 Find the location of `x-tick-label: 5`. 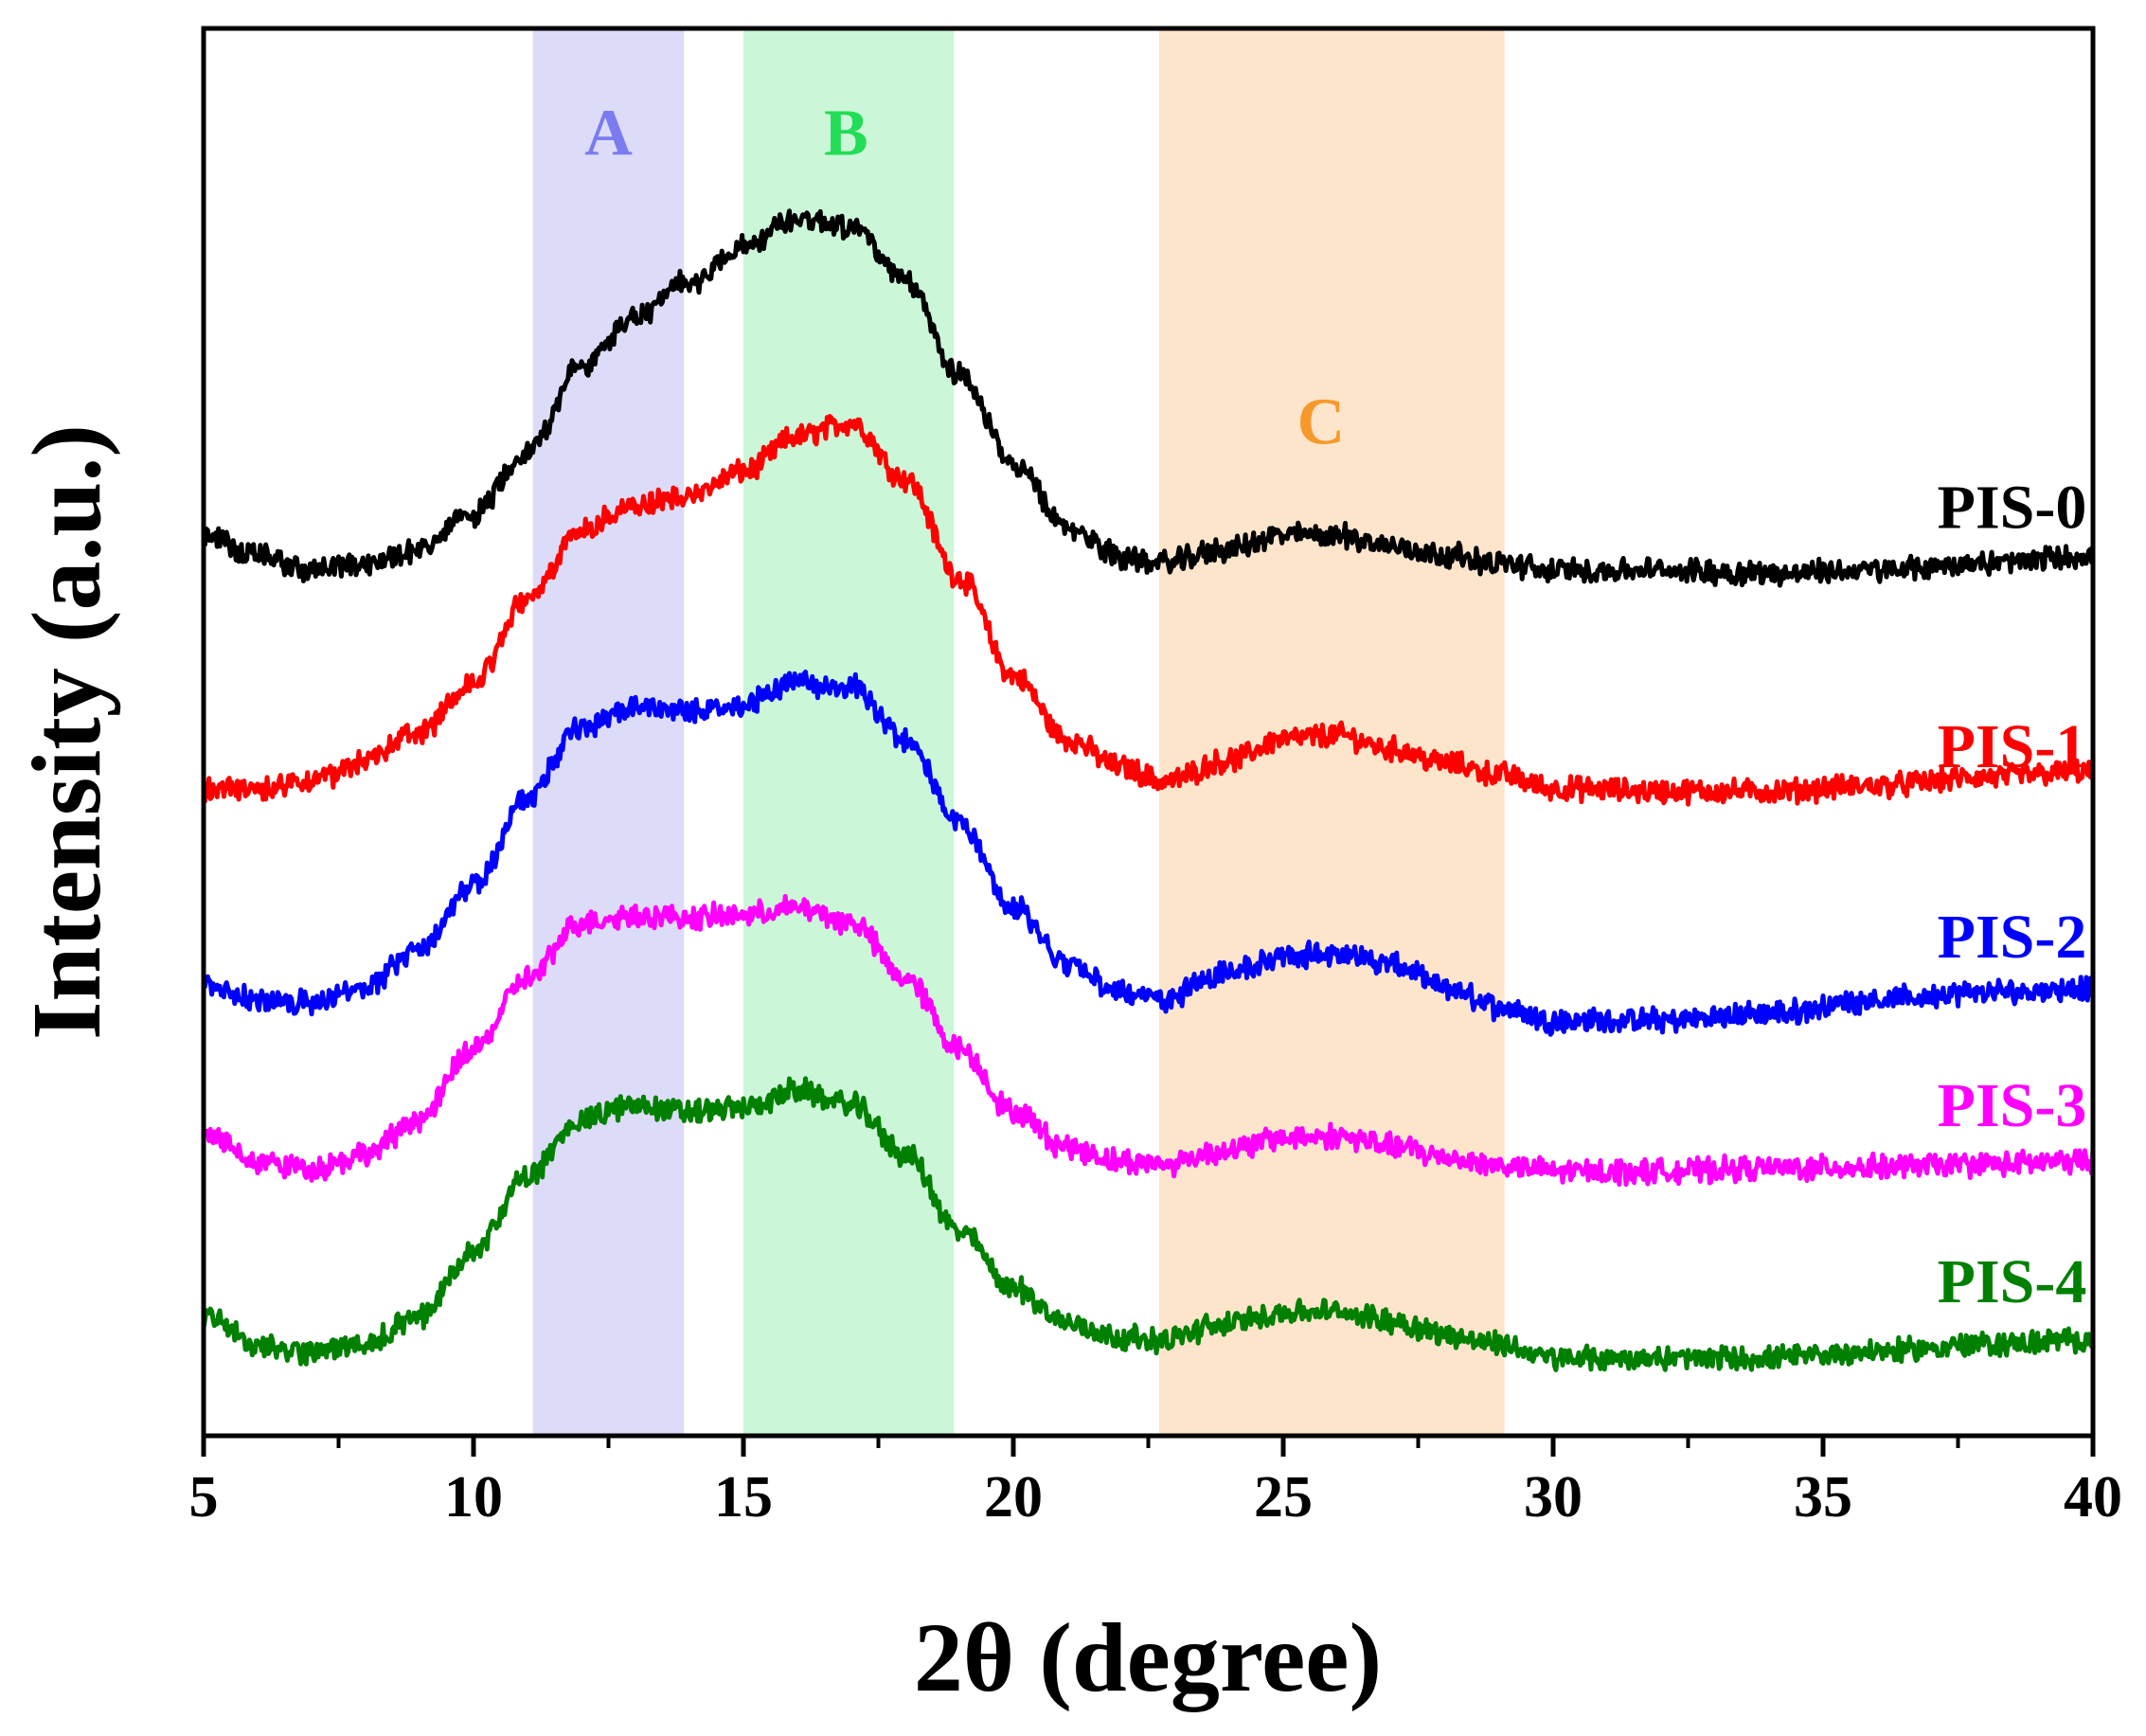

x-tick-label: 5 is located at coordinates (204, 1497).